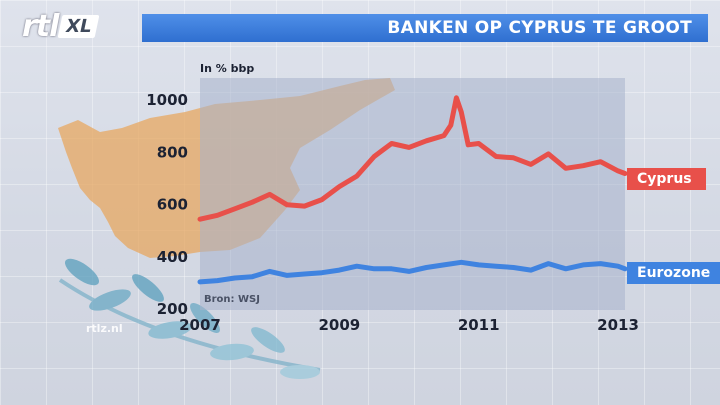 This screenshot has height=405, width=720. What do you see at coordinates (232, 299) in the screenshot?
I see `source-note: Bron: WSJ` at bounding box center [232, 299].